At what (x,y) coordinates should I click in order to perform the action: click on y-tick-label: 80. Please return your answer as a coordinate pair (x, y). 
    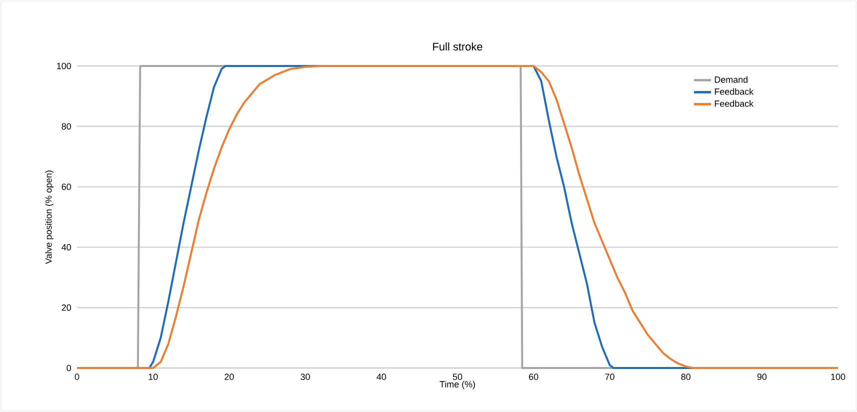
    Looking at the image, I should click on (67, 126).